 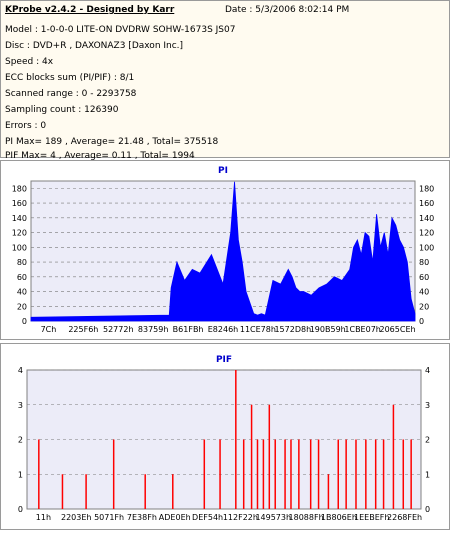 What do you see at coordinates (20, 474) in the screenshot?
I see `y-tick-label-left: 1` at bounding box center [20, 474].